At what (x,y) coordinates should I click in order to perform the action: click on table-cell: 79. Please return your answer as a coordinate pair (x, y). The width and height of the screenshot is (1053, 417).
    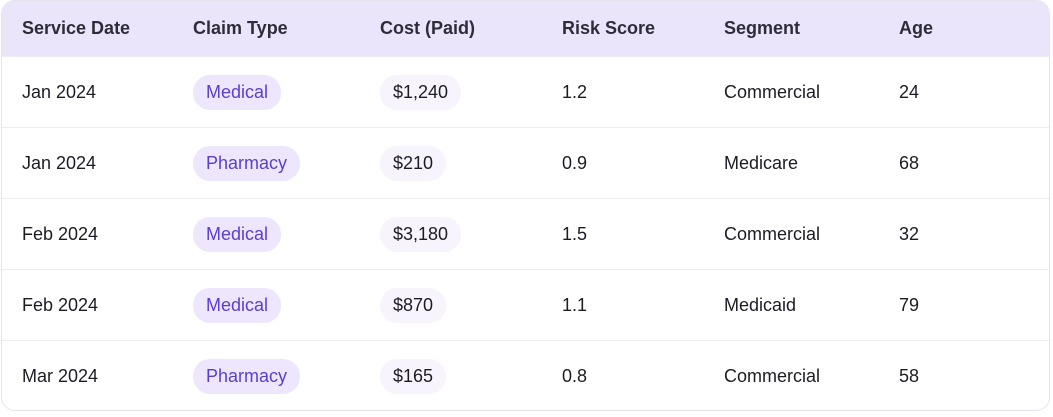
    Looking at the image, I should click on (964, 305).